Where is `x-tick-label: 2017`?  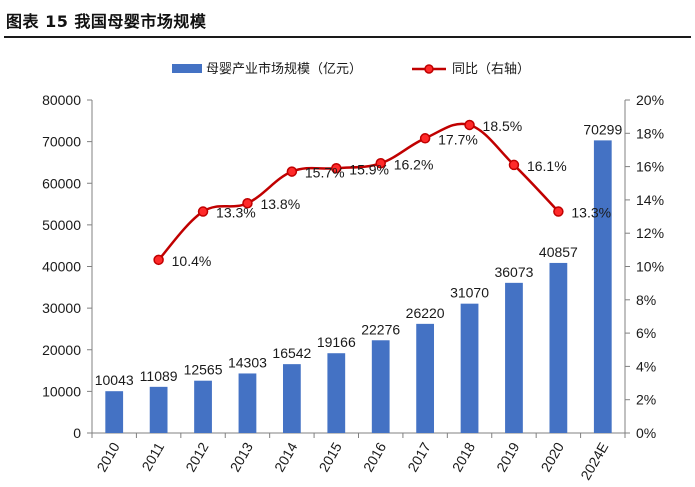 x-tick-label: 2017 is located at coordinates (419, 456).